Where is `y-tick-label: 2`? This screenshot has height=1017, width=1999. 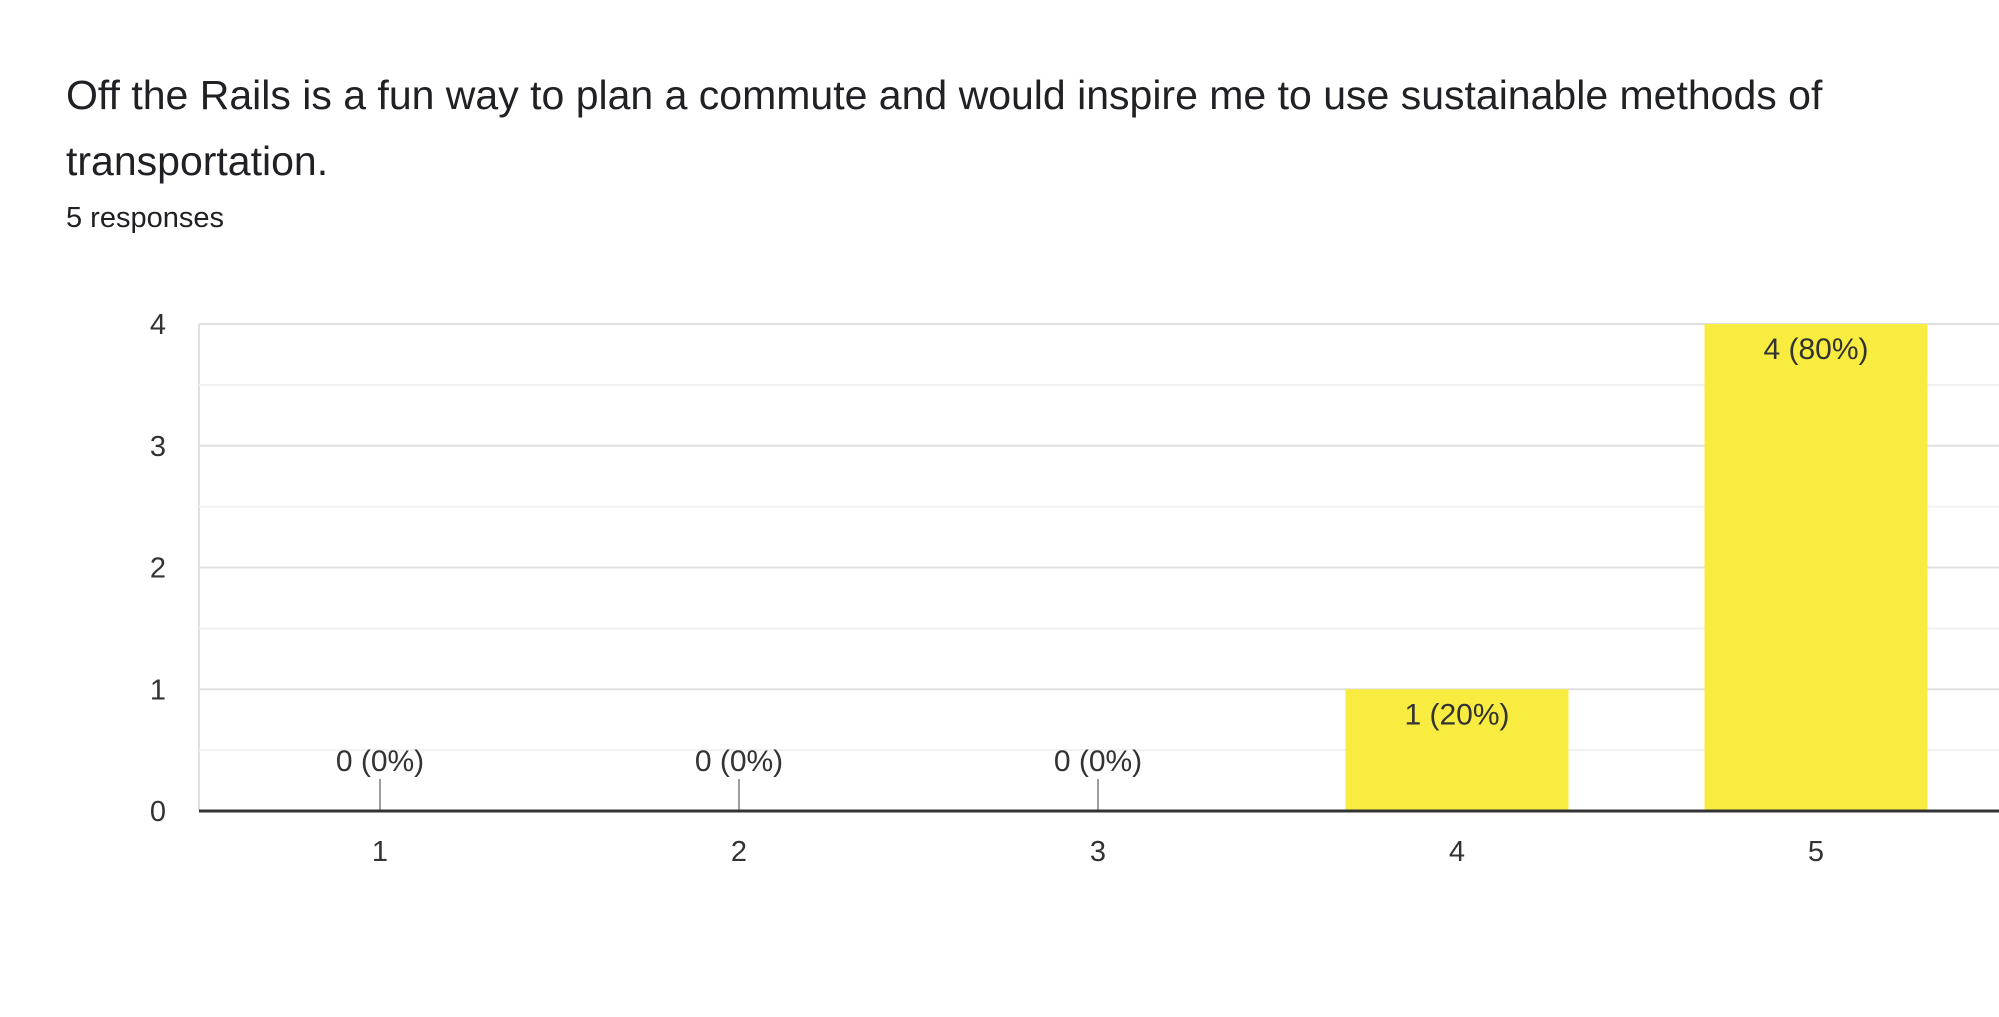
y-tick-label: 2 is located at coordinates (158, 569).